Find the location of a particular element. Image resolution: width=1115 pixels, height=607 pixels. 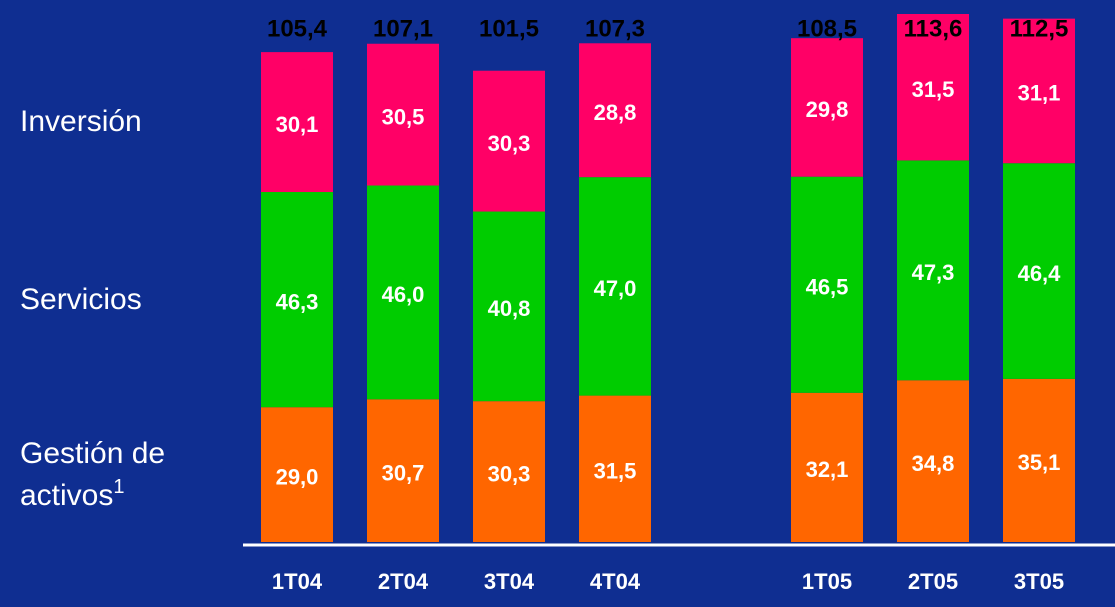

value-label: 40,8 is located at coordinates (509, 308).